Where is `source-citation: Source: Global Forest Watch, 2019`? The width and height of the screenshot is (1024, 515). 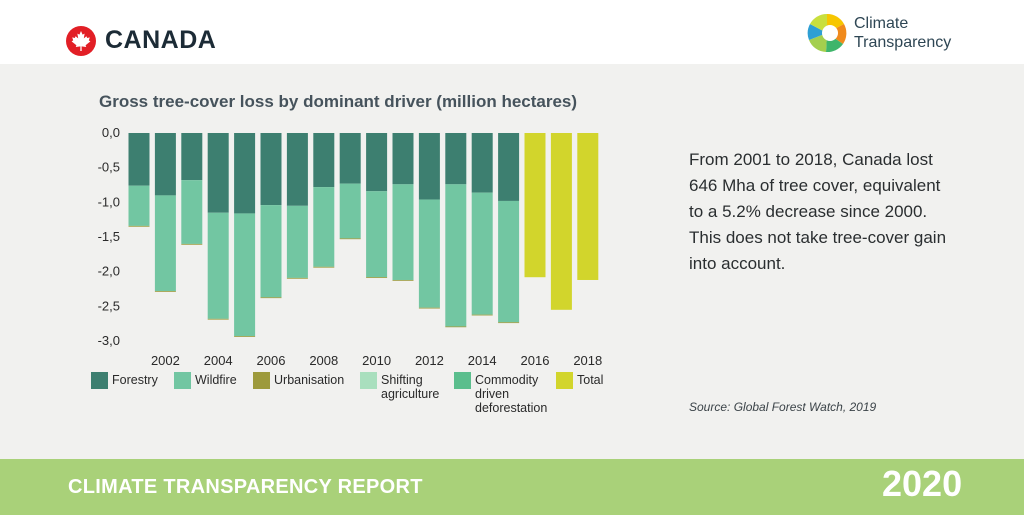
source-citation: Source: Global Forest Watch, 2019 is located at coordinates (783, 407).